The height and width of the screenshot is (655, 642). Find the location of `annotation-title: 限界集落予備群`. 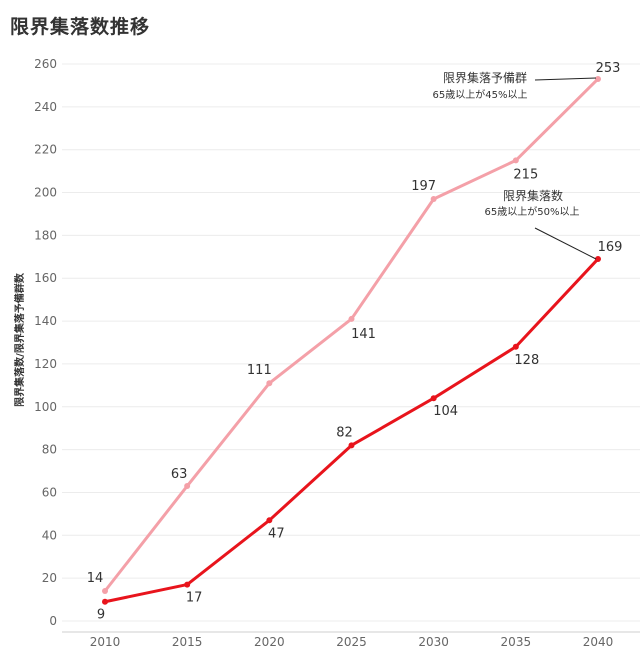

annotation-title: 限界集落予備群 is located at coordinates (485, 77).